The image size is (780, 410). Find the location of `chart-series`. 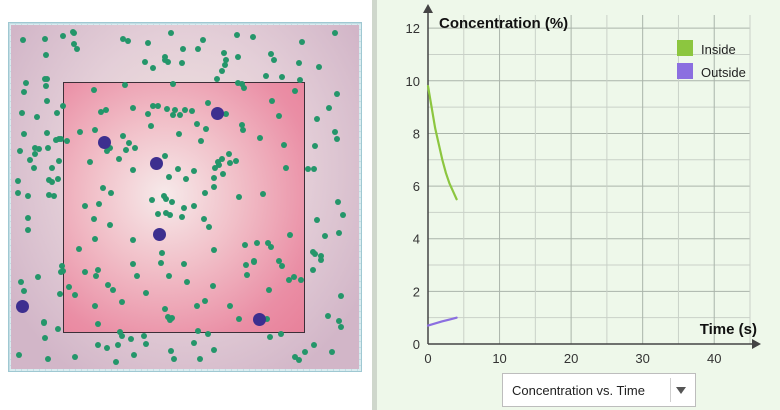

chart-series is located at coordinates (442, 205).